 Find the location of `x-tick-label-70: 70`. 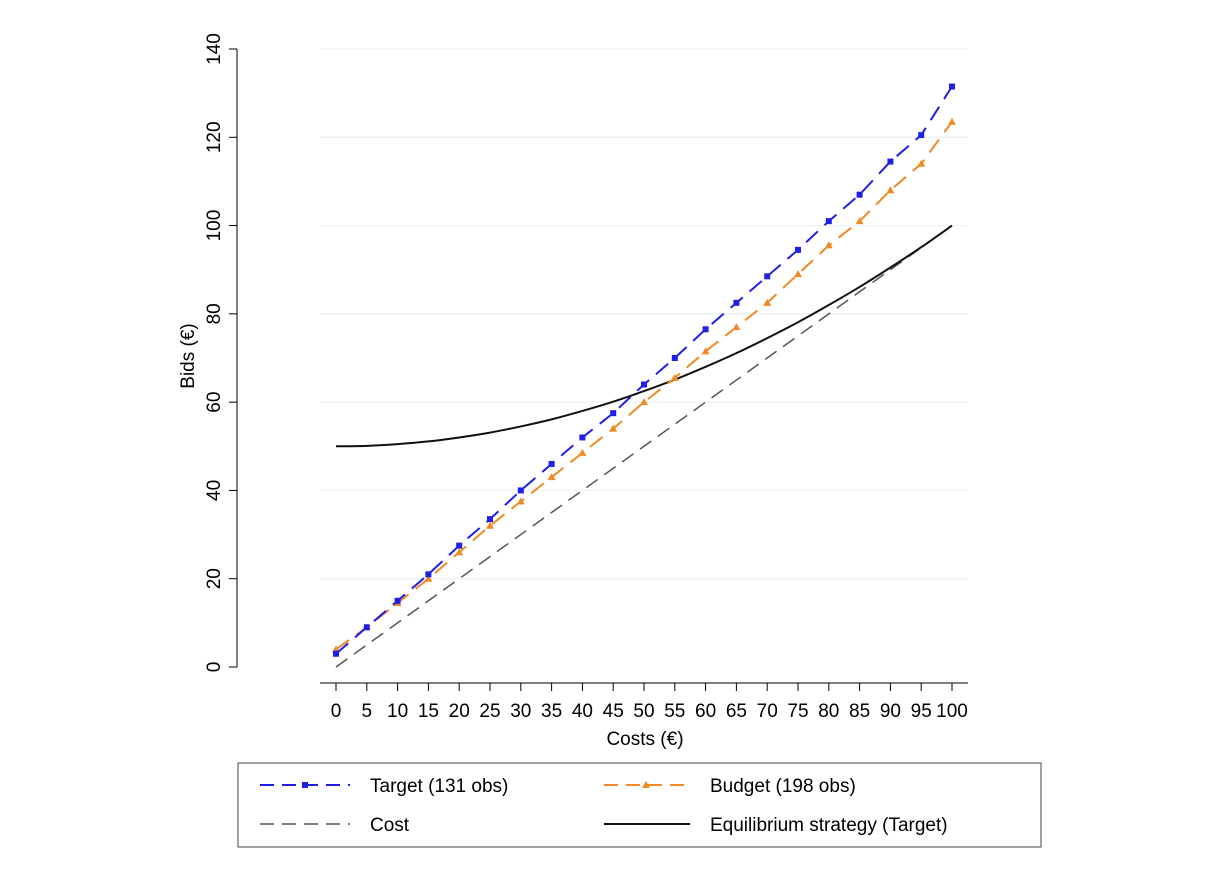

x-tick-label-70: 70 is located at coordinates (767, 711).